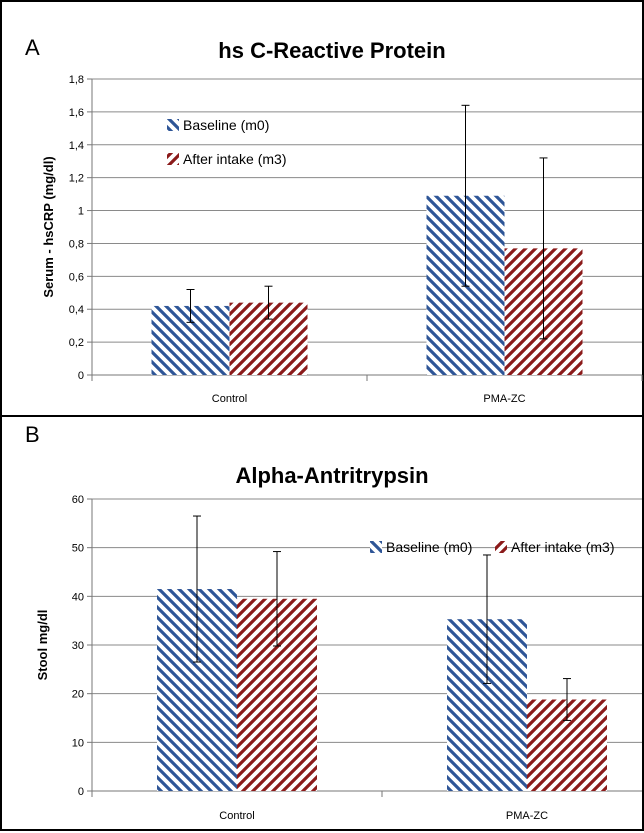 This screenshot has width=644, height=833. I want to click on y-tick-label: 0,2, so click(76, 343).